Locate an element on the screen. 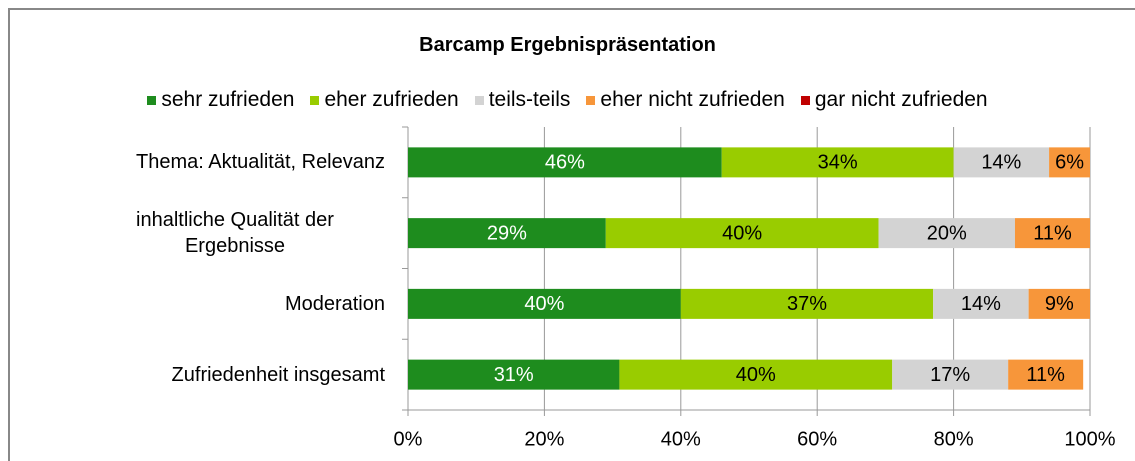 The width and height of the screenshot is (1135, 461). legend-item: eher nicht zufrieden is located at coordinates (685, 100).